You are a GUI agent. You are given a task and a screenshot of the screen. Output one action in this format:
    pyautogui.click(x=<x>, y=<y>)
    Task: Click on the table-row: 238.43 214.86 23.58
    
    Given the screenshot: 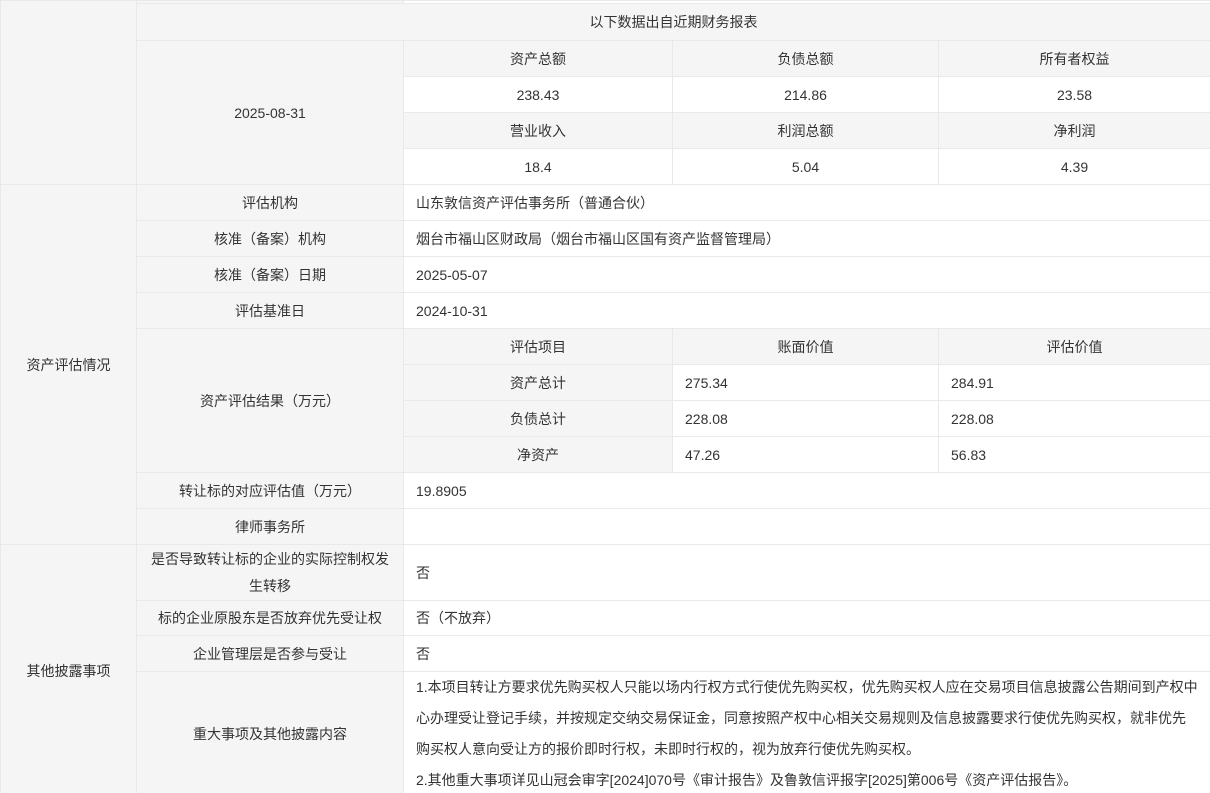 What is the action you would take?
    pyautogui.click(x=605, y=94)
    